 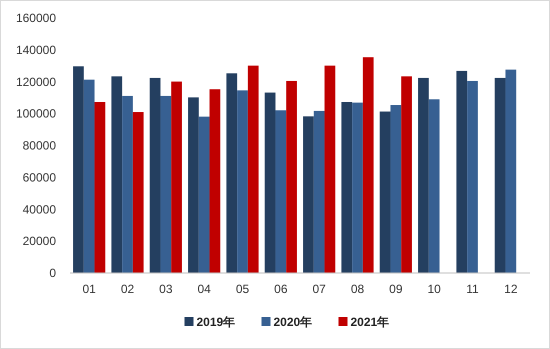 What do you see at coordinates (36, 18) in the screenshot?
I see `y-tick-label: 160000` at bounding box center [36, 18].